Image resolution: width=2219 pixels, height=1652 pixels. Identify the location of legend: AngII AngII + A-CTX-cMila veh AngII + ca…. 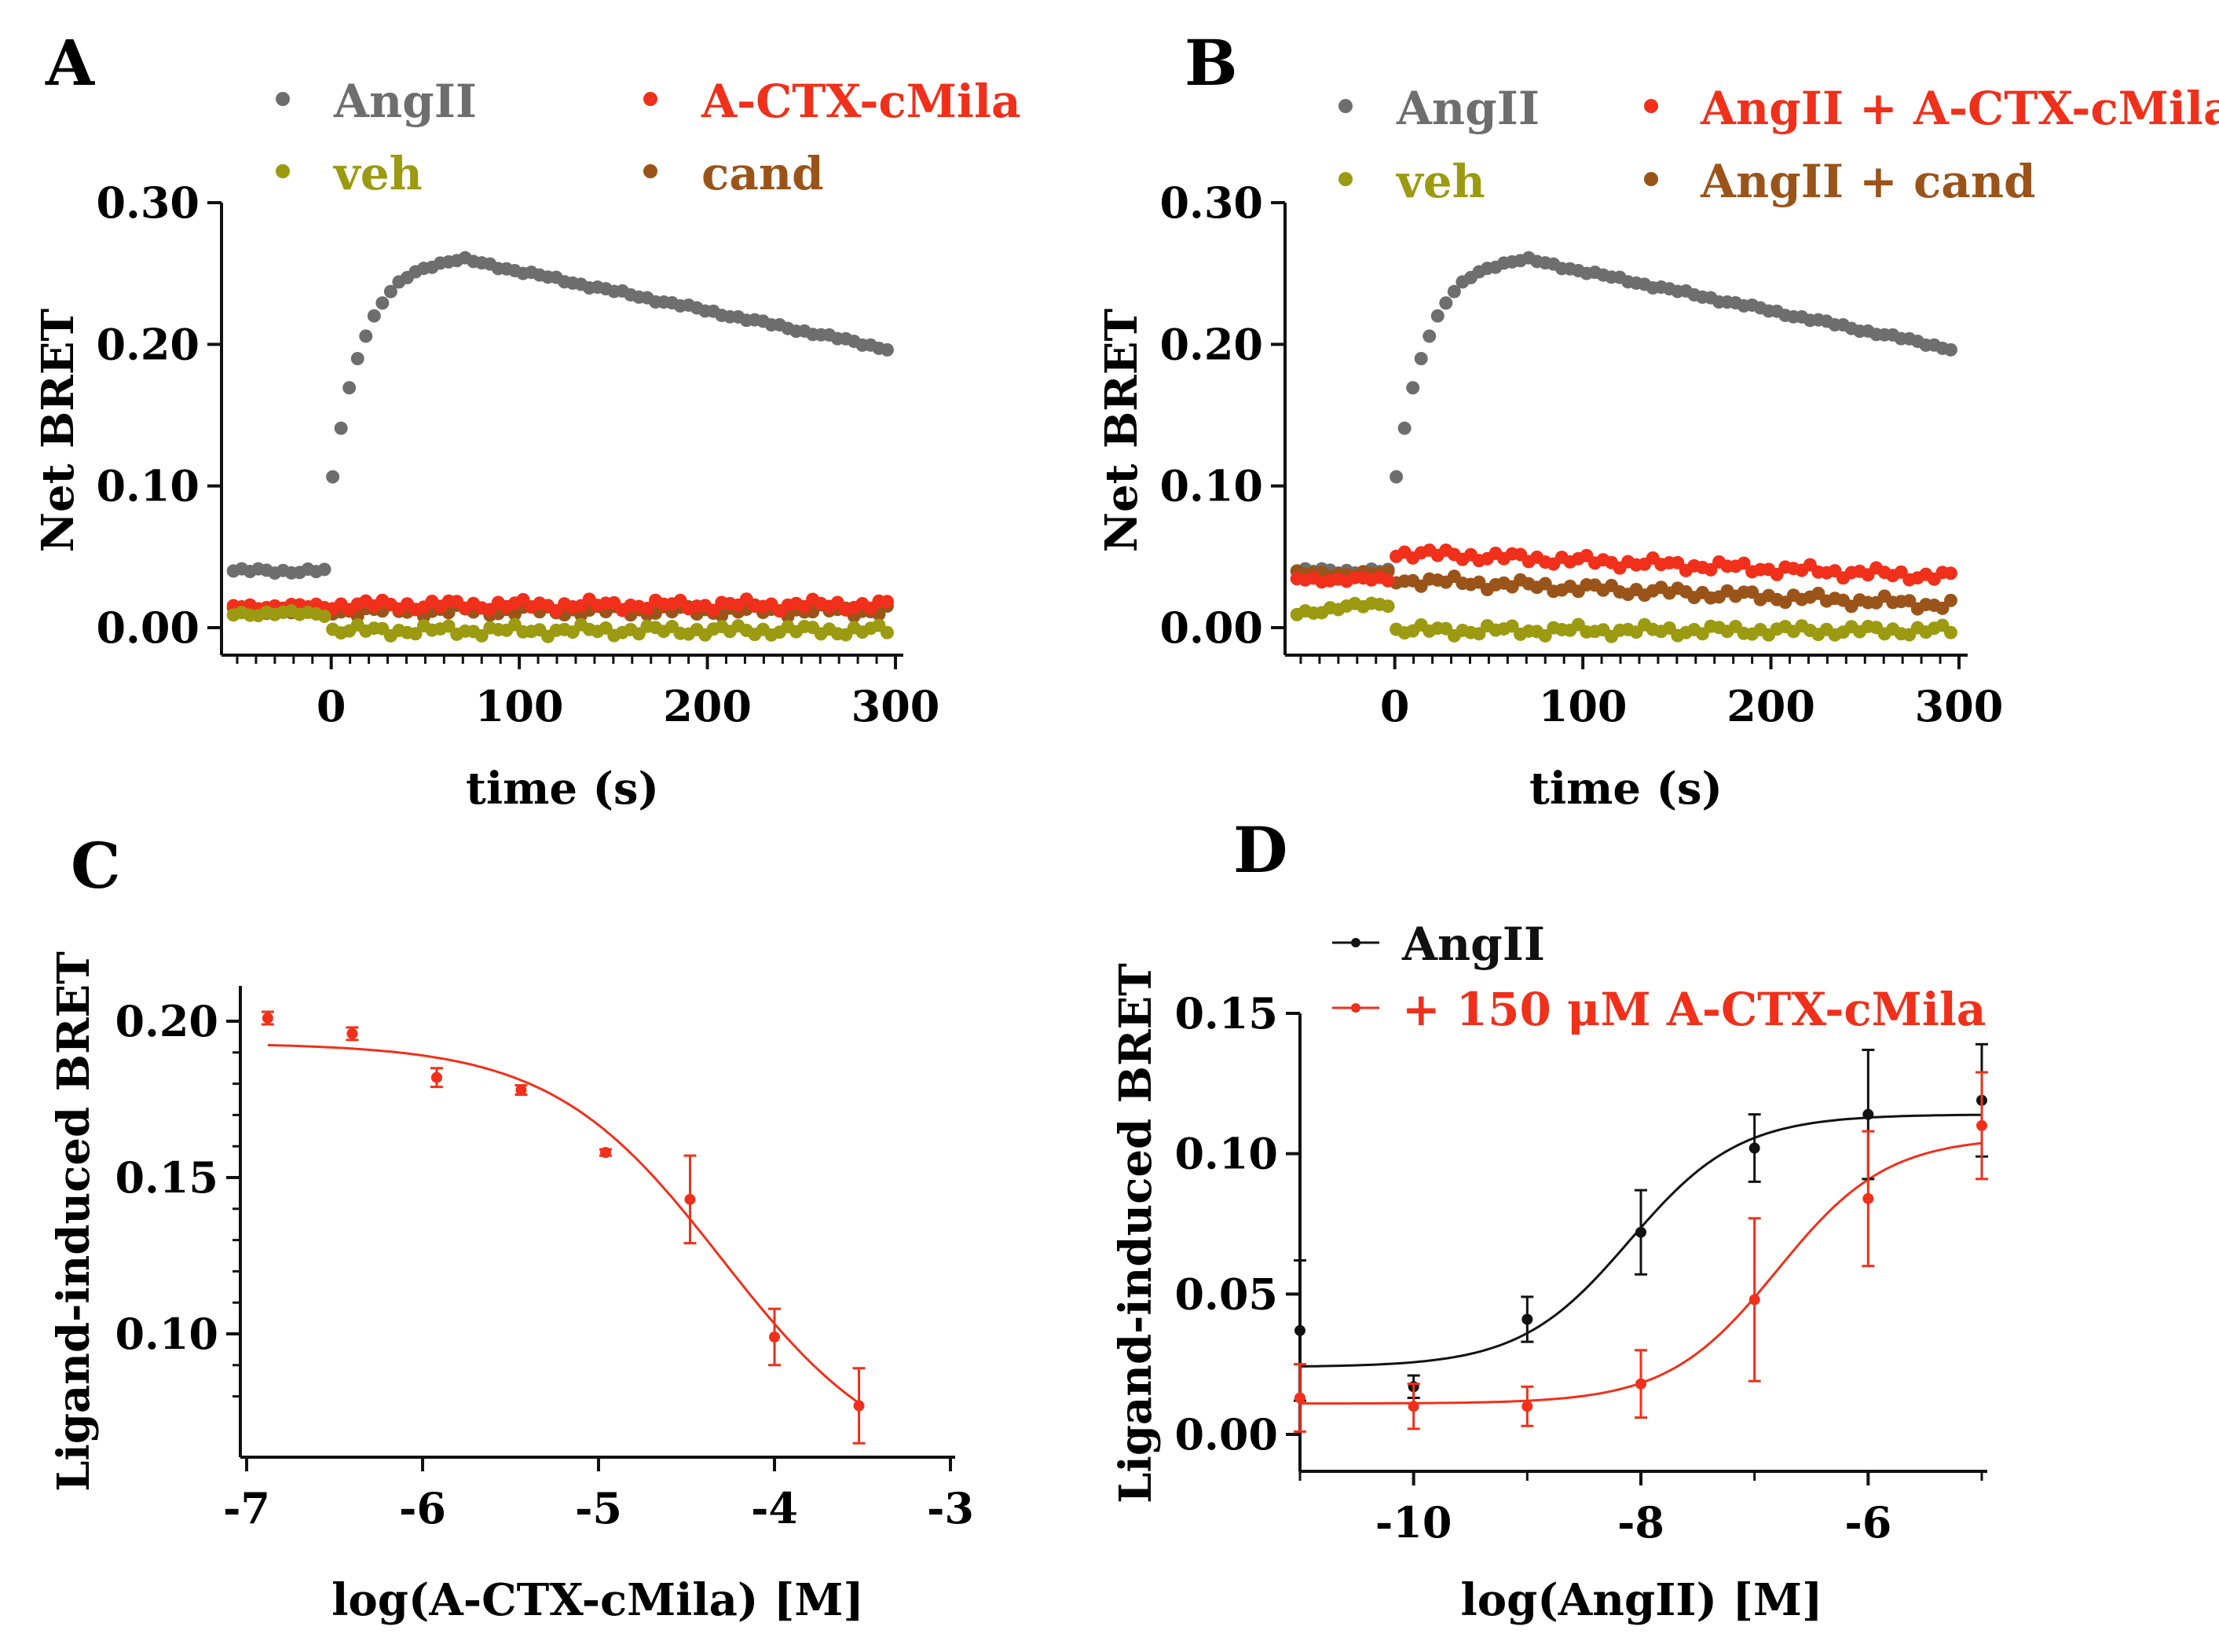
(1778, 145).